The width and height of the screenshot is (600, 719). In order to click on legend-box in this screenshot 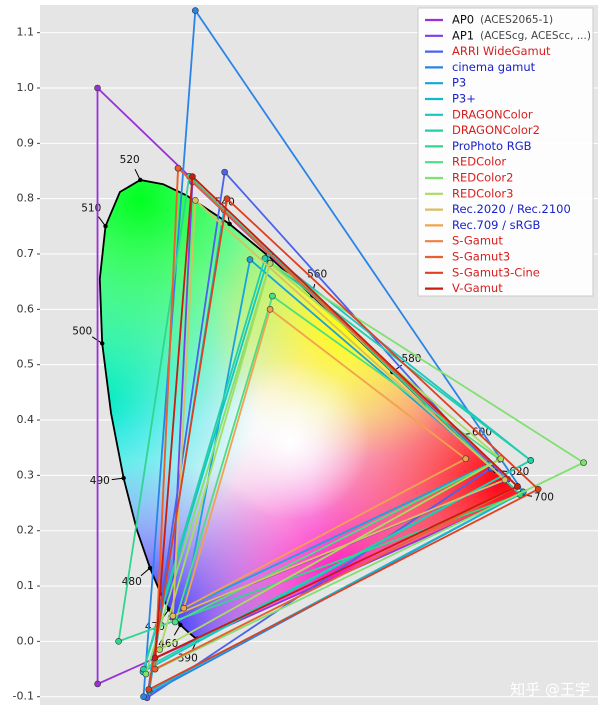, I will do `click(505, 152)`.